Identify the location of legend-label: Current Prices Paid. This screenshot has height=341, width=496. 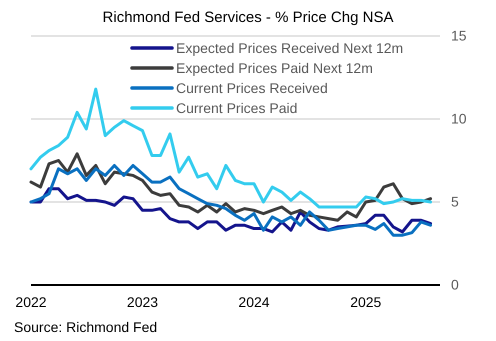
(237, 108).